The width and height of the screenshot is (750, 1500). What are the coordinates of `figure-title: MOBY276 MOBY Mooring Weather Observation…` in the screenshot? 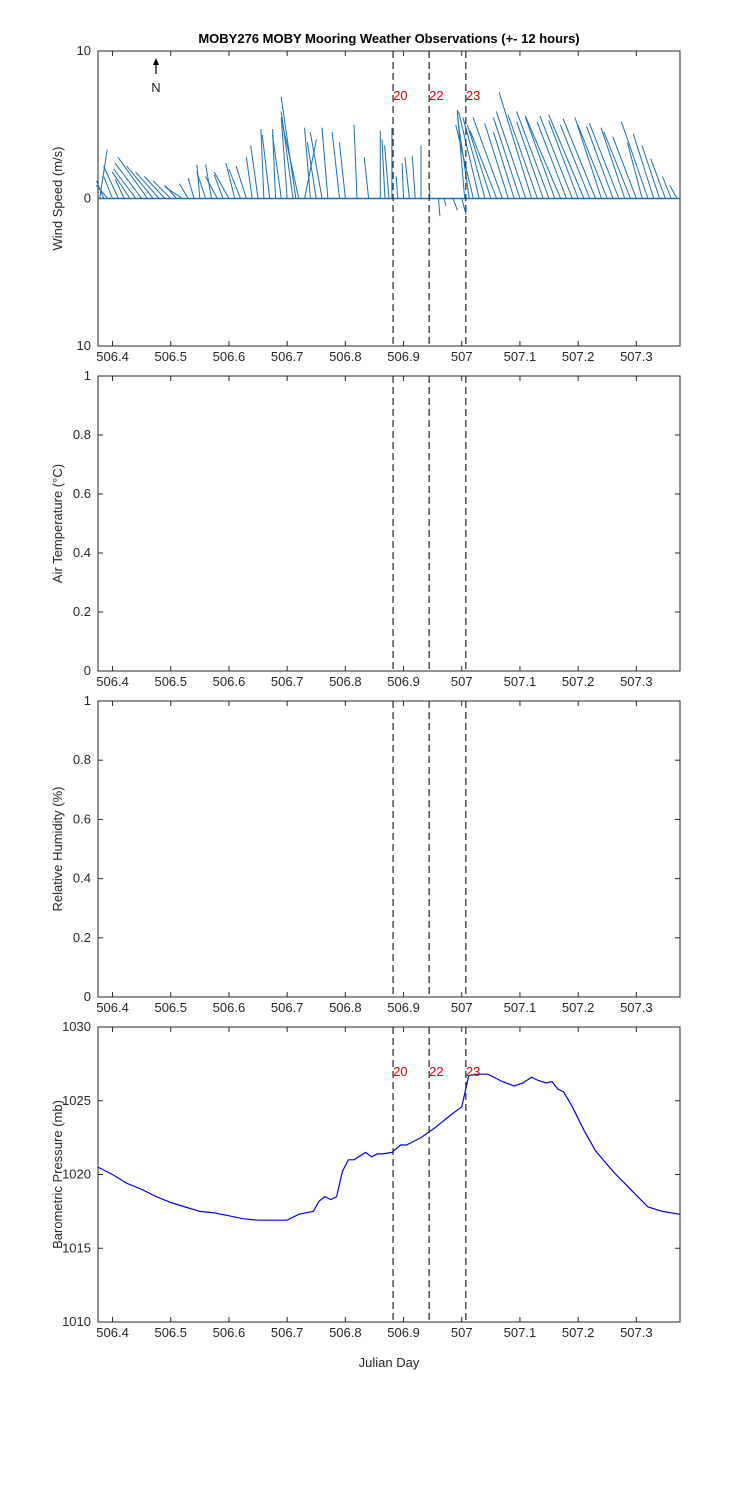 It's located at (388, 38).